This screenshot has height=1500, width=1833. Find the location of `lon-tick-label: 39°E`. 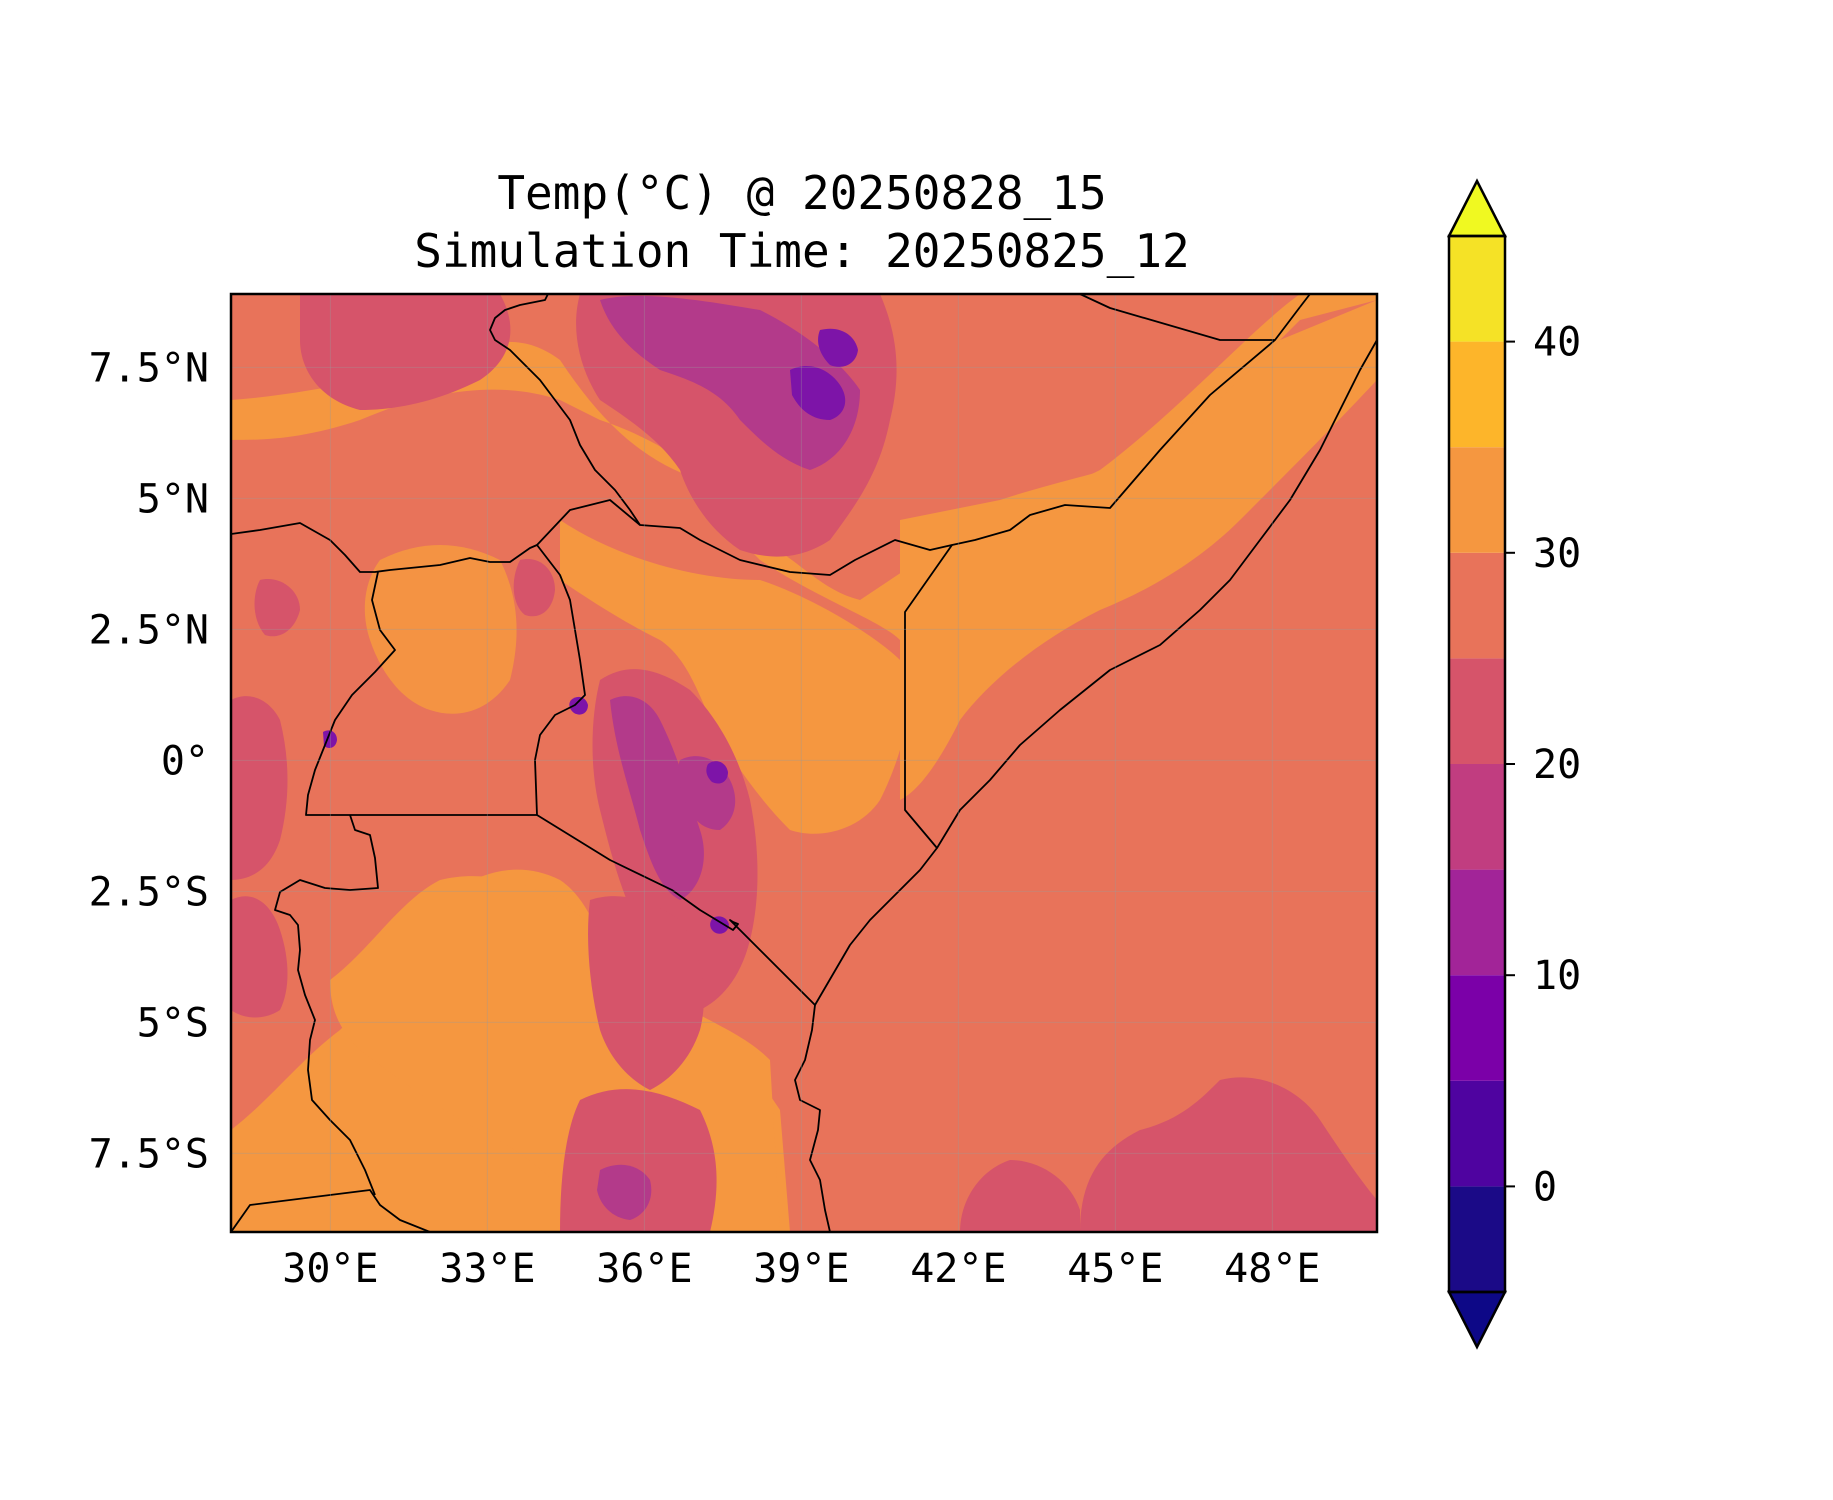

lon-tick-label: 39°E is located at coordinates (801, 1269).